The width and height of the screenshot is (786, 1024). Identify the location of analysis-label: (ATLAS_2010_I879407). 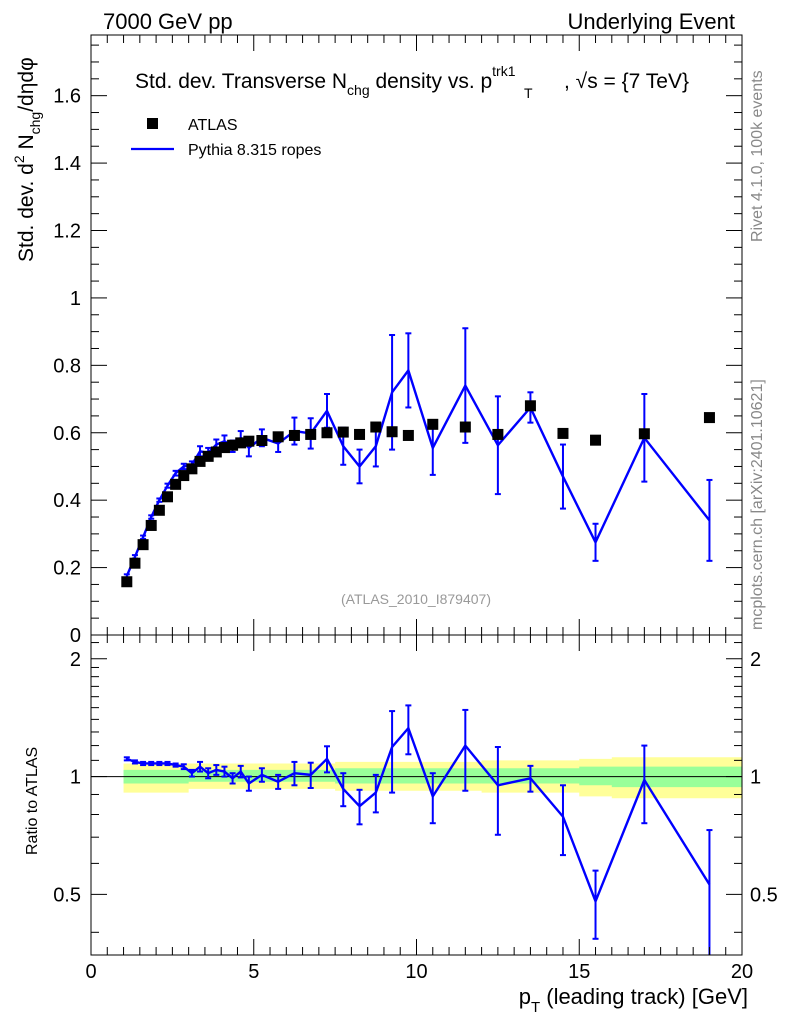
(416, 599).